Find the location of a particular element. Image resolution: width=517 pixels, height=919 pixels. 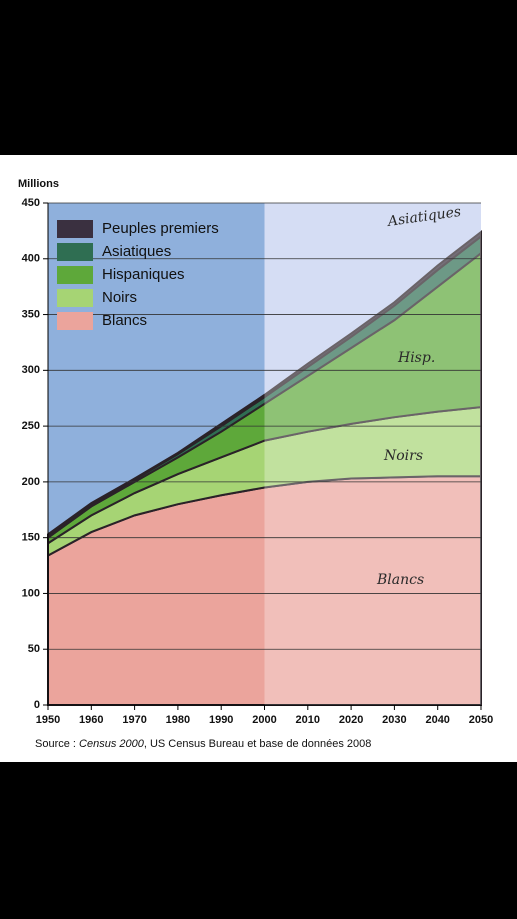

legend-label: Peuples premiers is located at coordinates (160, 228).